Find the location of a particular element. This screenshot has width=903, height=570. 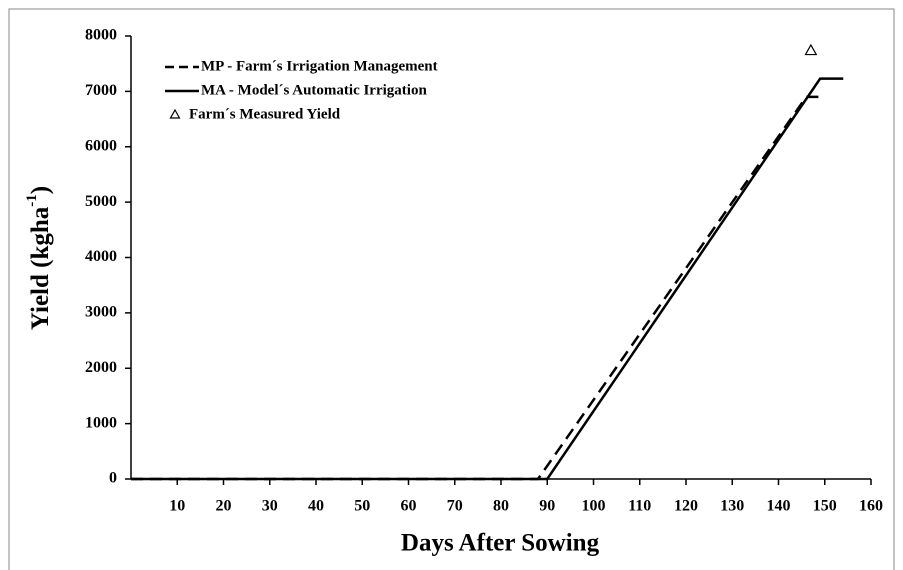

x-tick-label: 160 is located at coordinates (871, 506).